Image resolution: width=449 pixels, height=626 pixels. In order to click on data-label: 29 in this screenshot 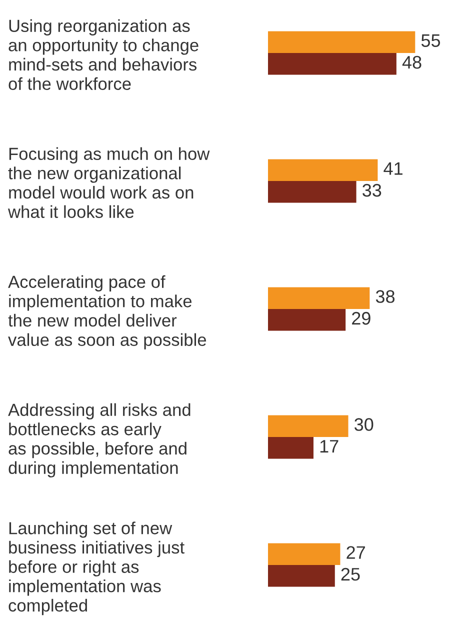, I will do `click(361, 318)`.